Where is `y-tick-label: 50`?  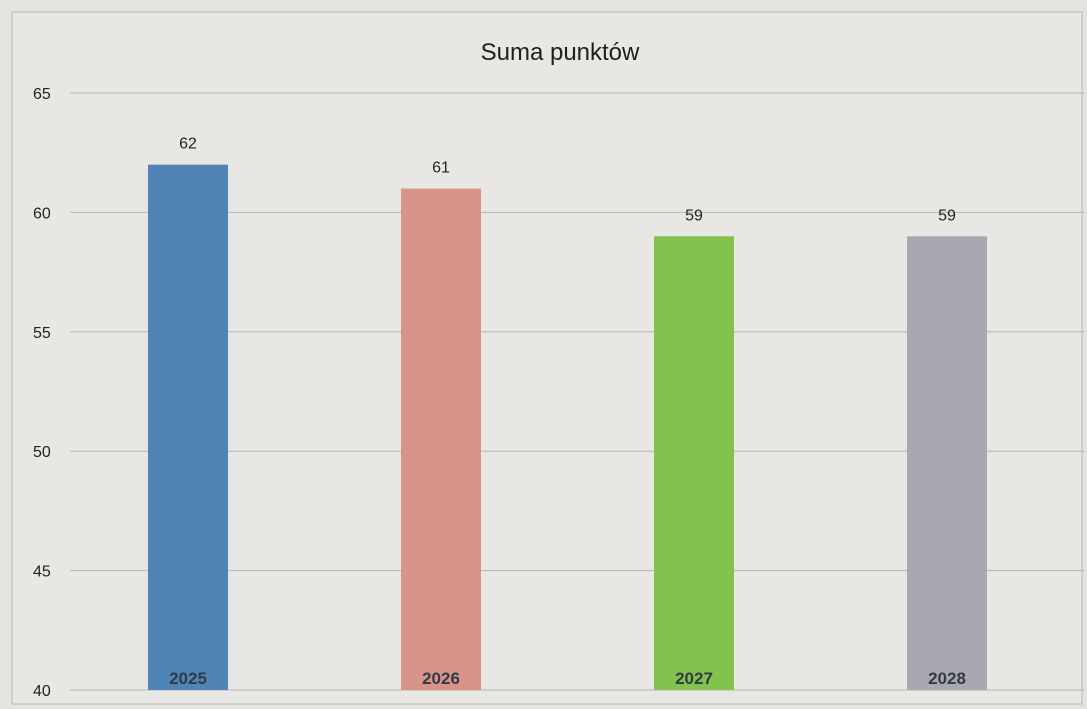
y-tick-label: 50 is located at coordinates (42, 452).